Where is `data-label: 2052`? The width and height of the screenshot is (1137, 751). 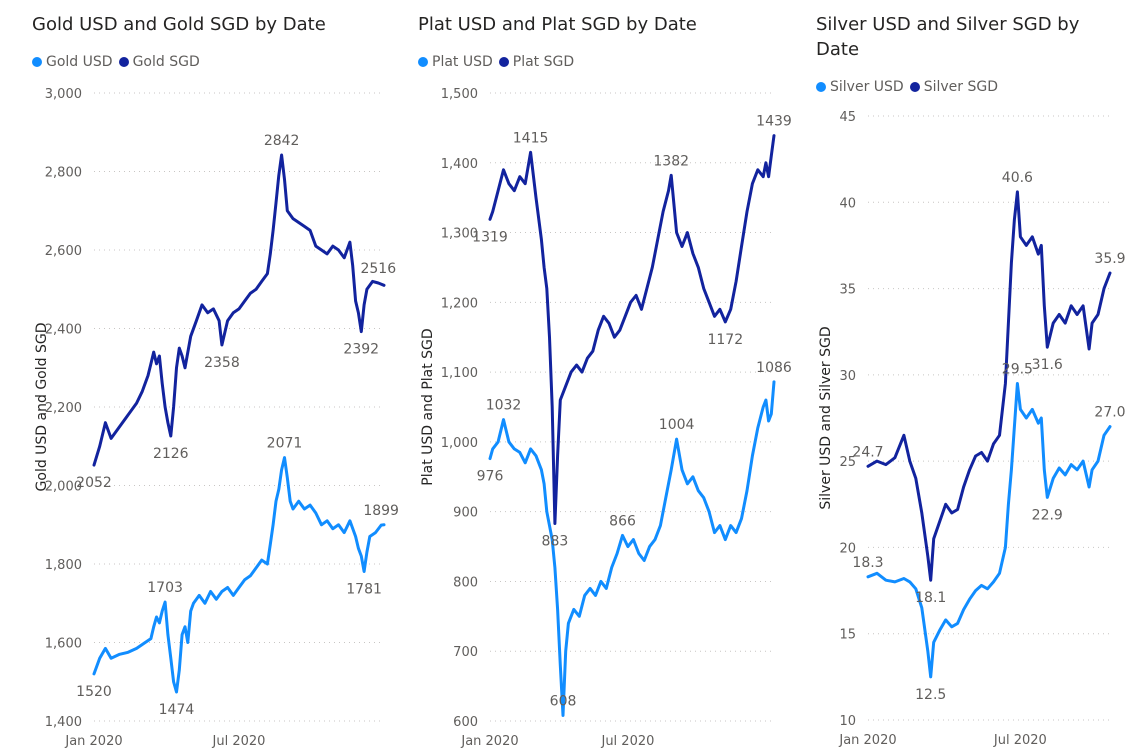
data-label: 2052 is located at coordinates (94, 483).